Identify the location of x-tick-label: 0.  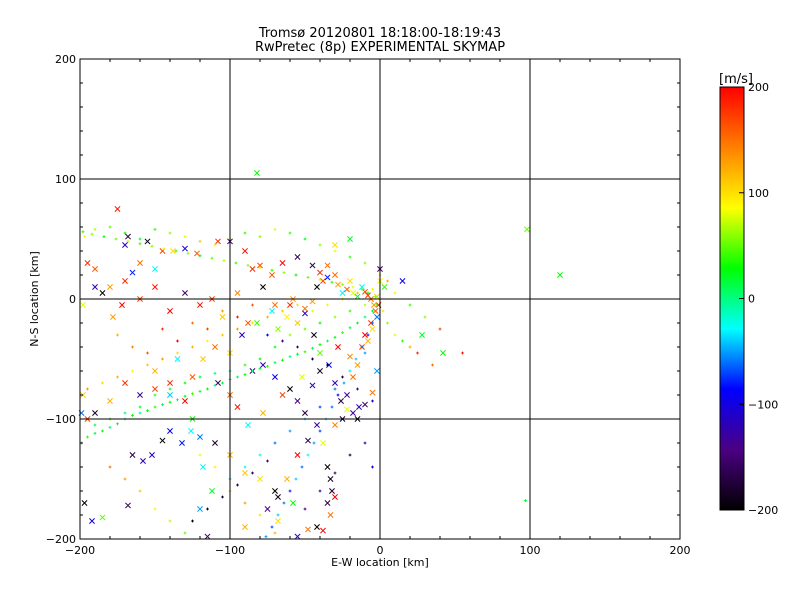
(380, 550).